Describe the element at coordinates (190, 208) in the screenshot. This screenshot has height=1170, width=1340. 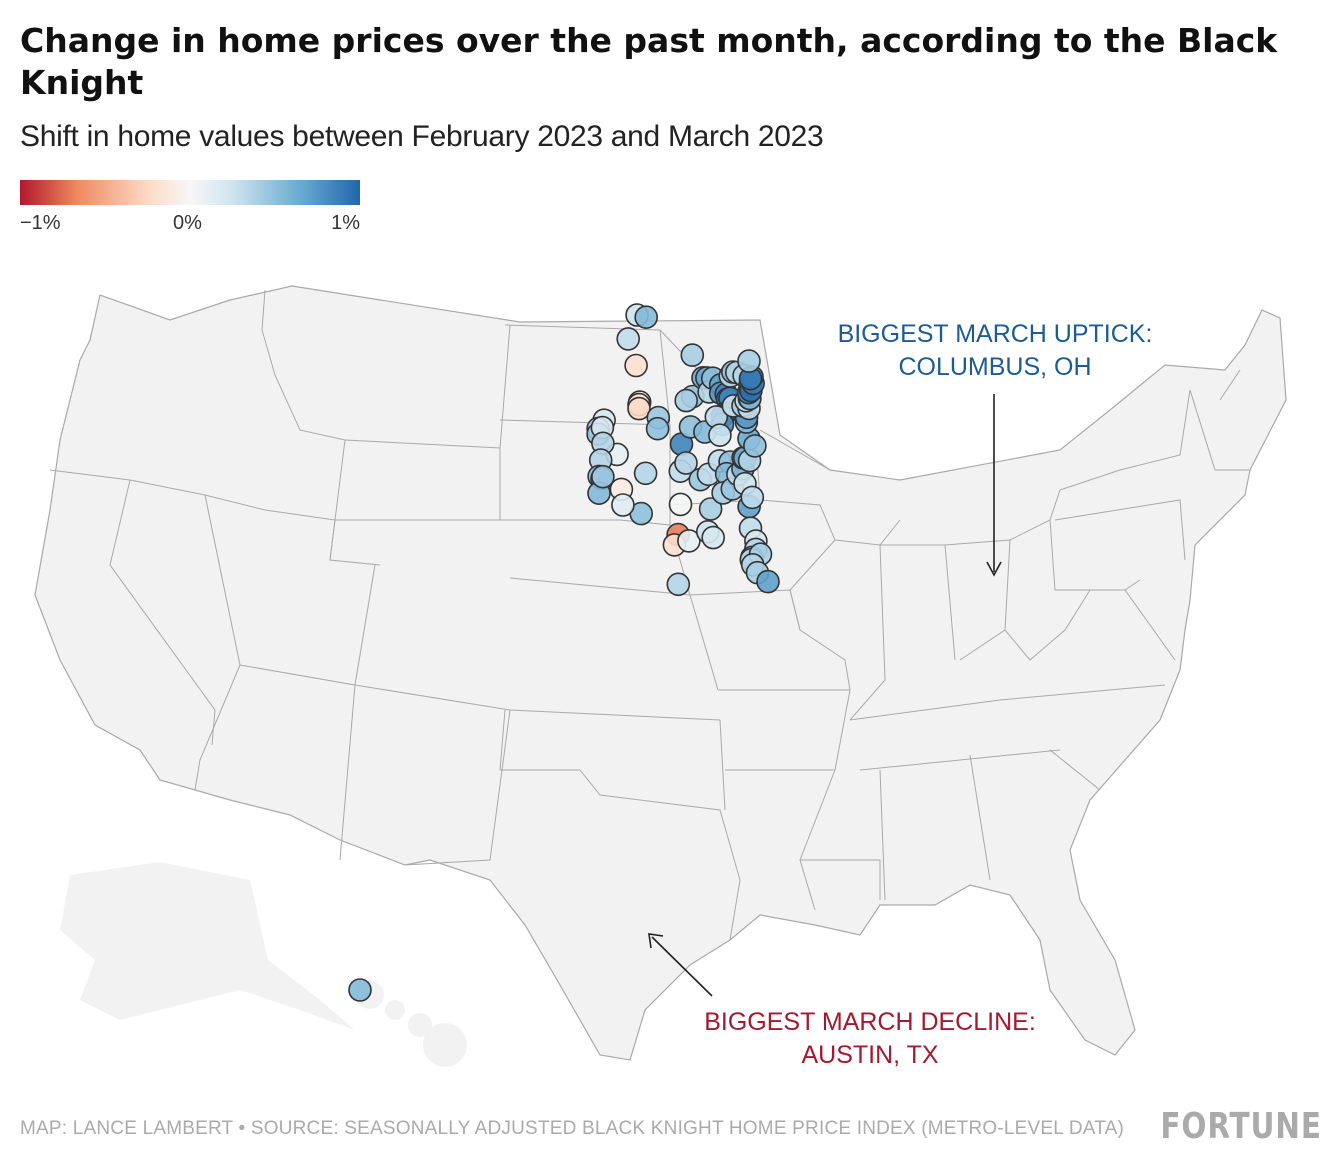
I see `color-legend: −1% 0% 1%` at that location.